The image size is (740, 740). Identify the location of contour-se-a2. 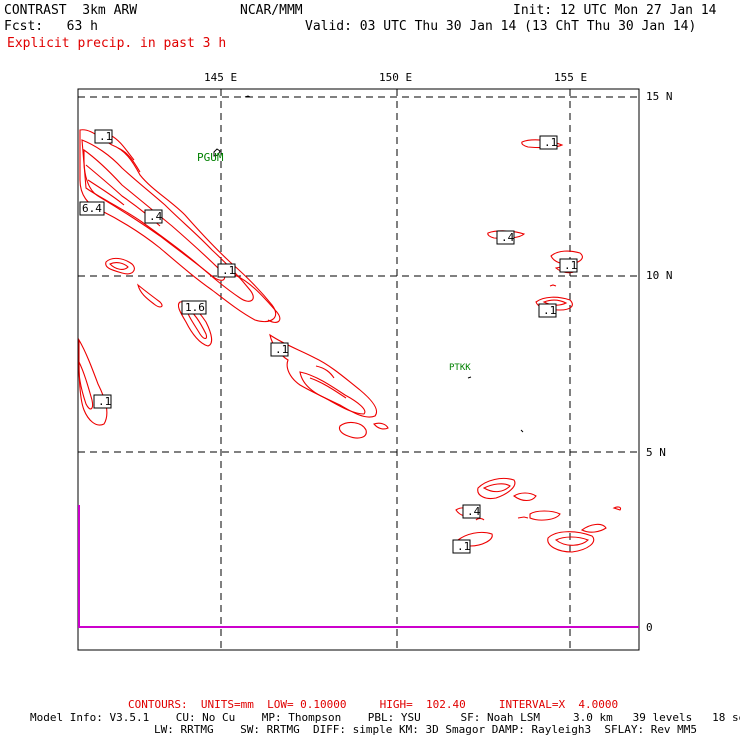
(496, 488).